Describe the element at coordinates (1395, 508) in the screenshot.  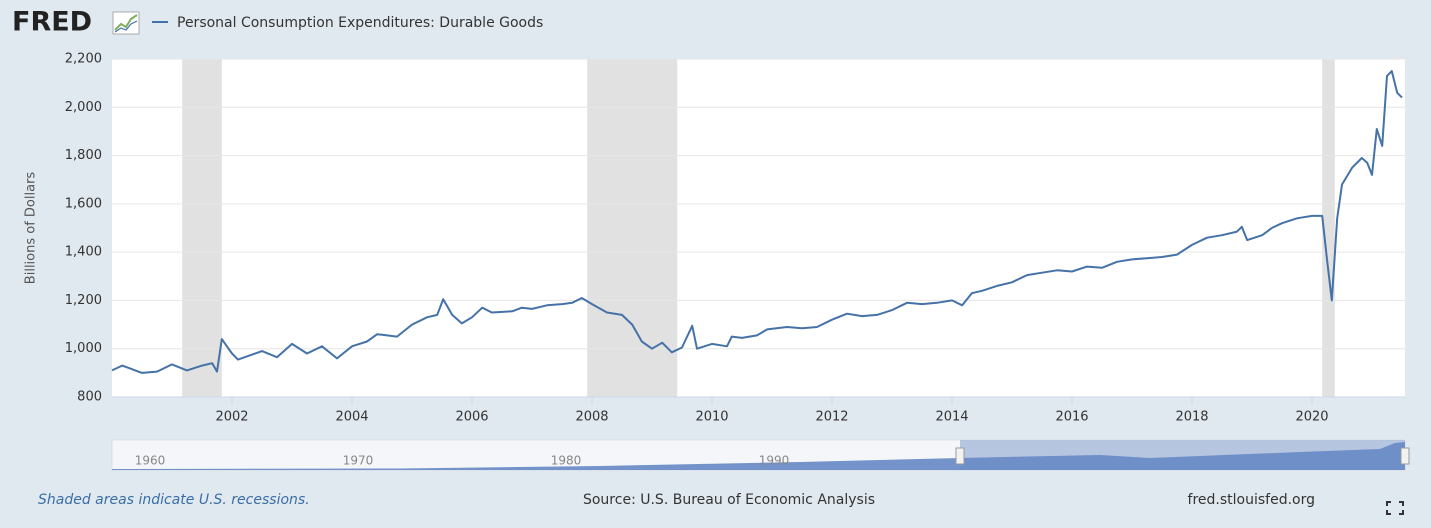
I see `fullscreen-icon` at that location.